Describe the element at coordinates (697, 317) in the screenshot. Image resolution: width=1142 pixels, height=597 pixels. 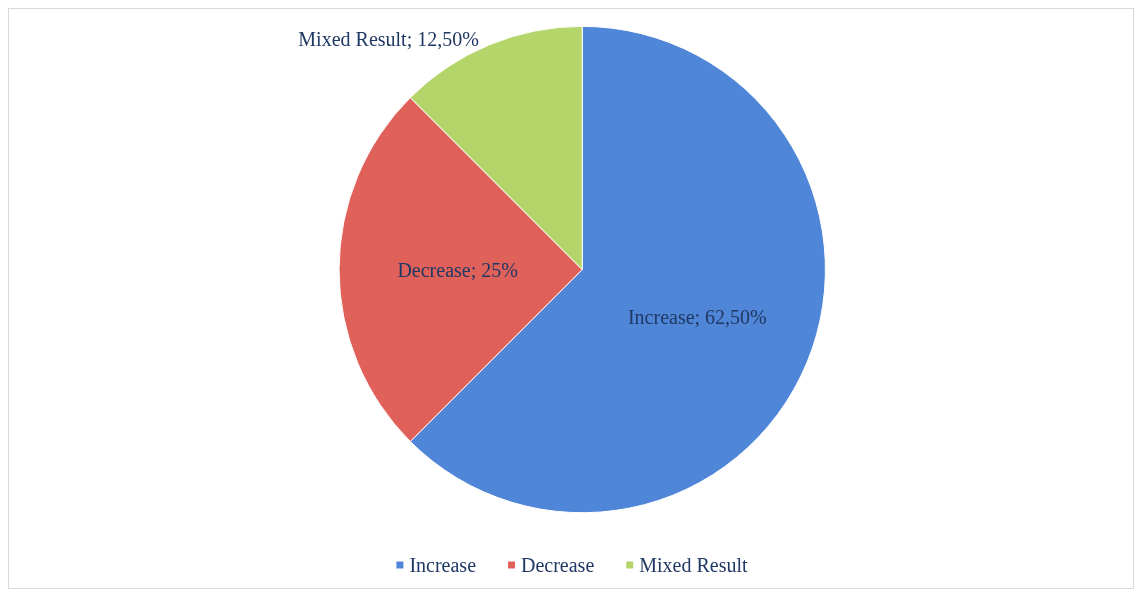
I see `data-label: Increase; 62,50%` at that location.